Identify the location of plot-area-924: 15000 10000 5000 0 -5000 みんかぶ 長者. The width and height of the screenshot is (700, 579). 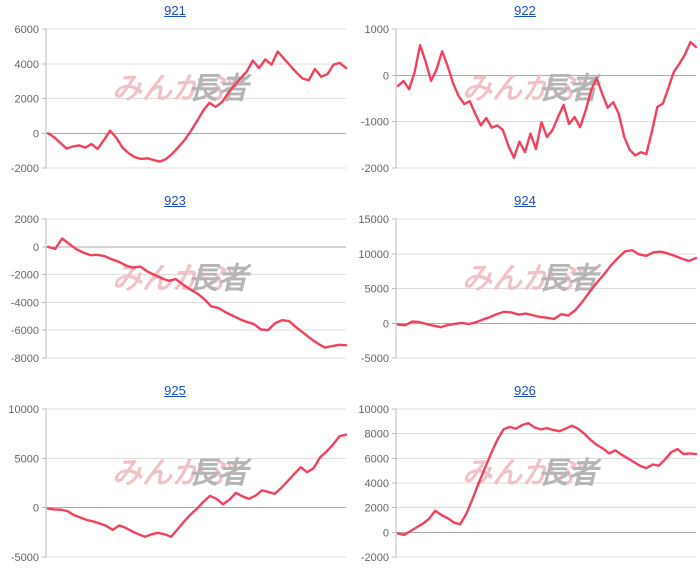
(525, 287).